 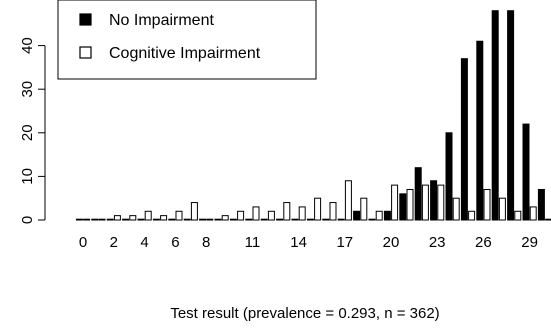 What do you see at coordinates (85, 19) in the screenshot?
I see `legend-swatch-no-impairment` at bounding box center [85, 19].